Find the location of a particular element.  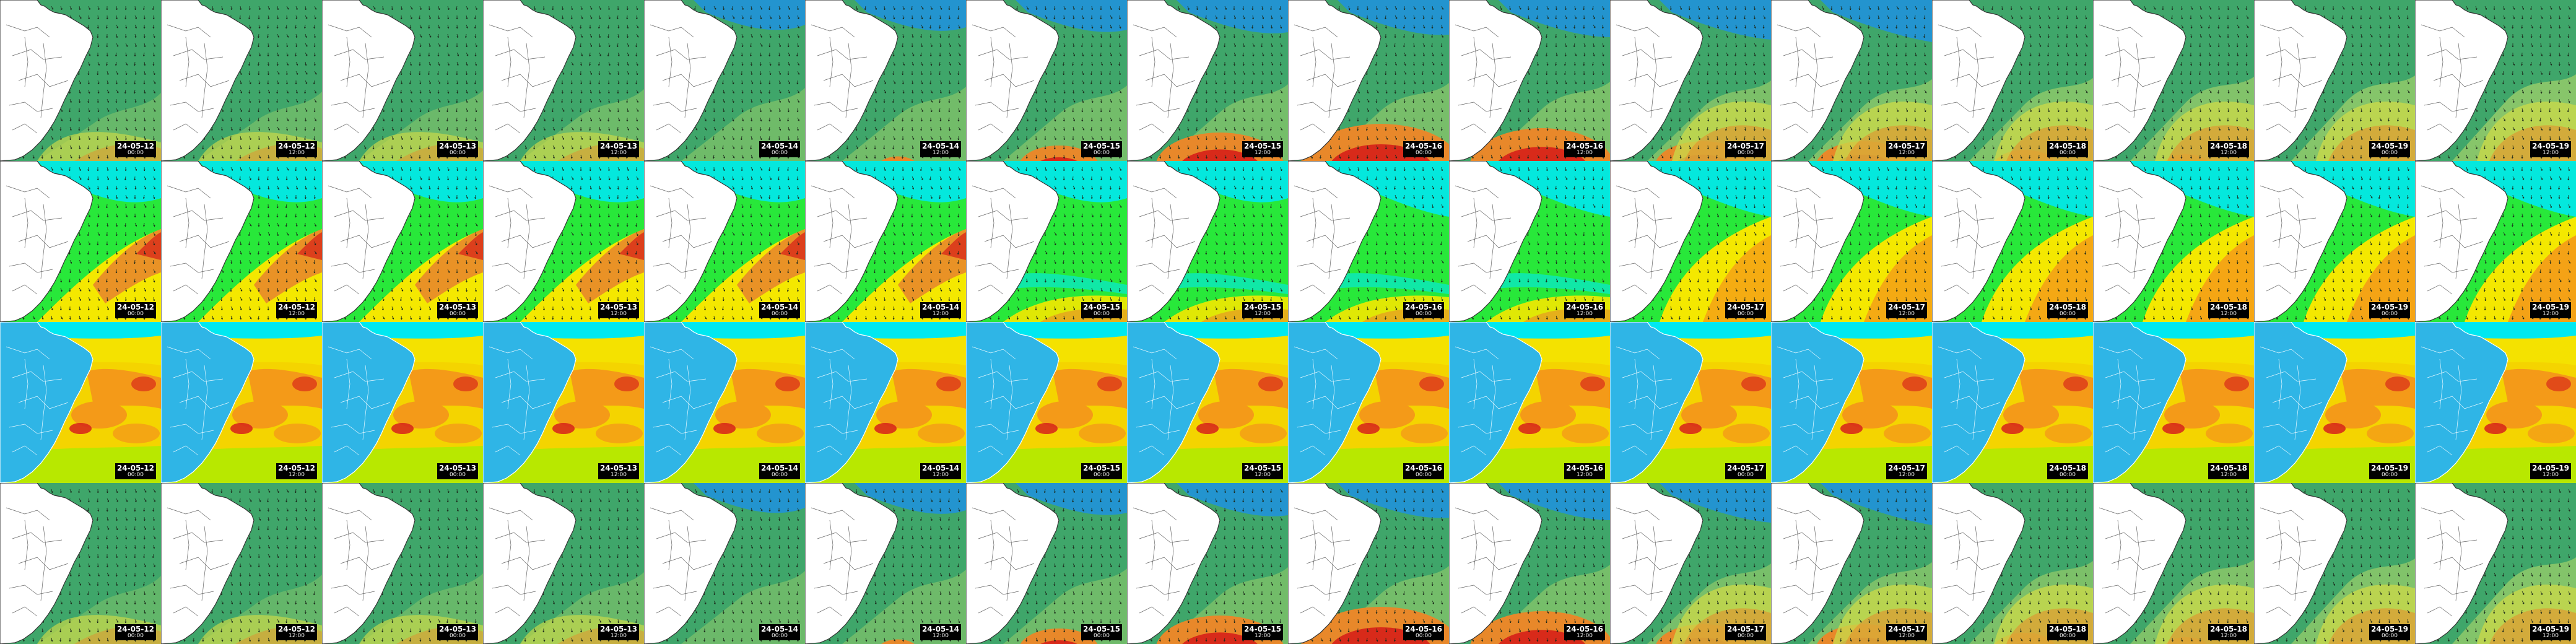

map-panel-row-3-2: 24-05-12 12:00 is located at coordinates (241, 402).